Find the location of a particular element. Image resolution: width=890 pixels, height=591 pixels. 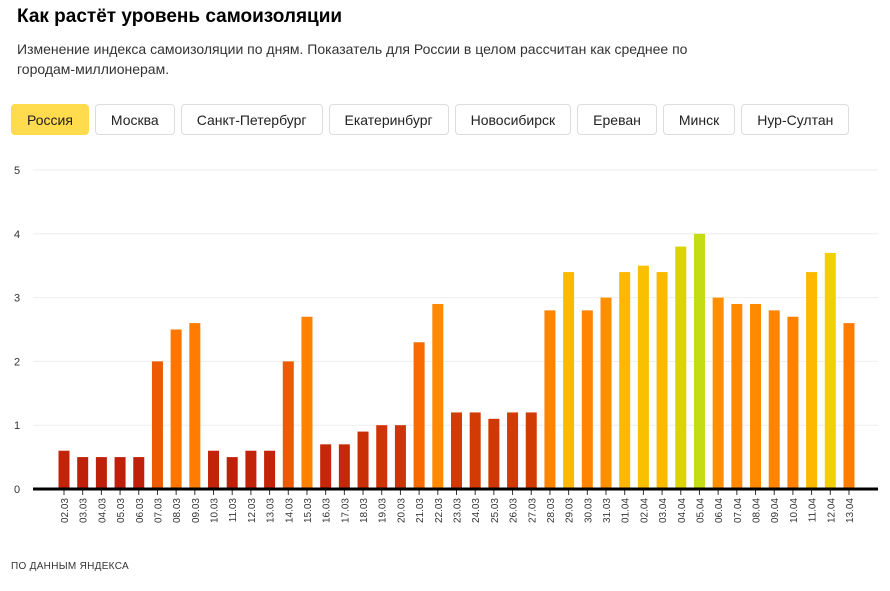

tab-3: Екатеринбург is located at coordinates (388, 119).